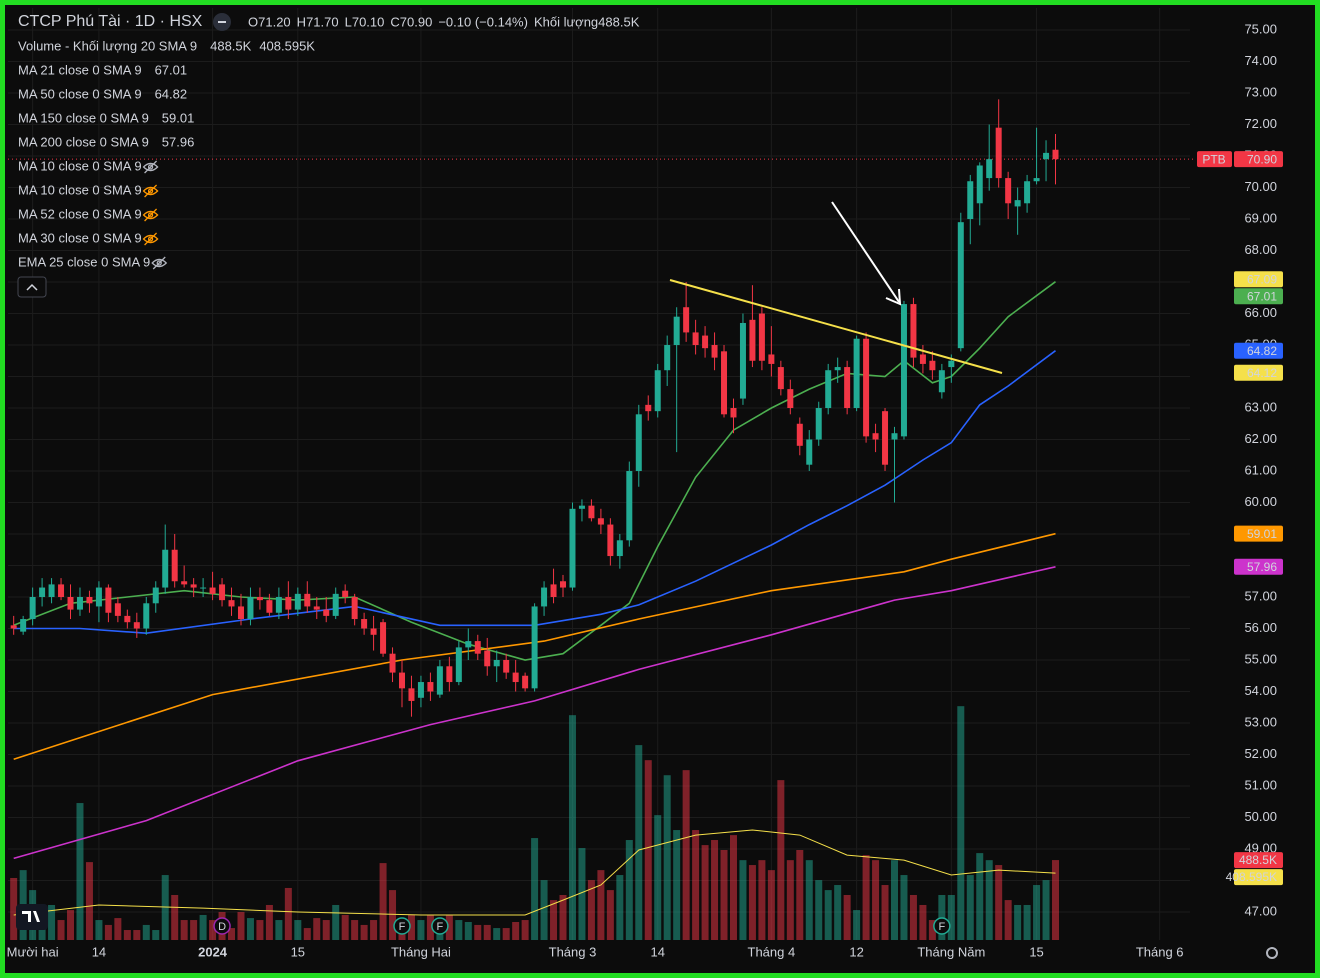 The width and height of the screenshot is (1320, 978). What do you see at coordinates (110, 21) in the screenshot?
I see `chart-title: CTCP Phú Tài · 1D · HSX` at bounding box center [110, 21].